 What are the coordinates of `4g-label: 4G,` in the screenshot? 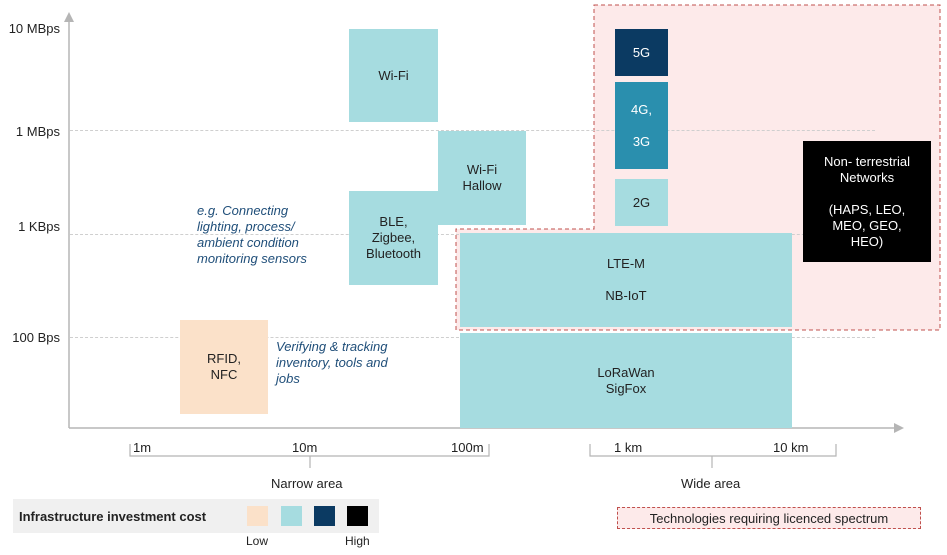 It's located at (641, 109).